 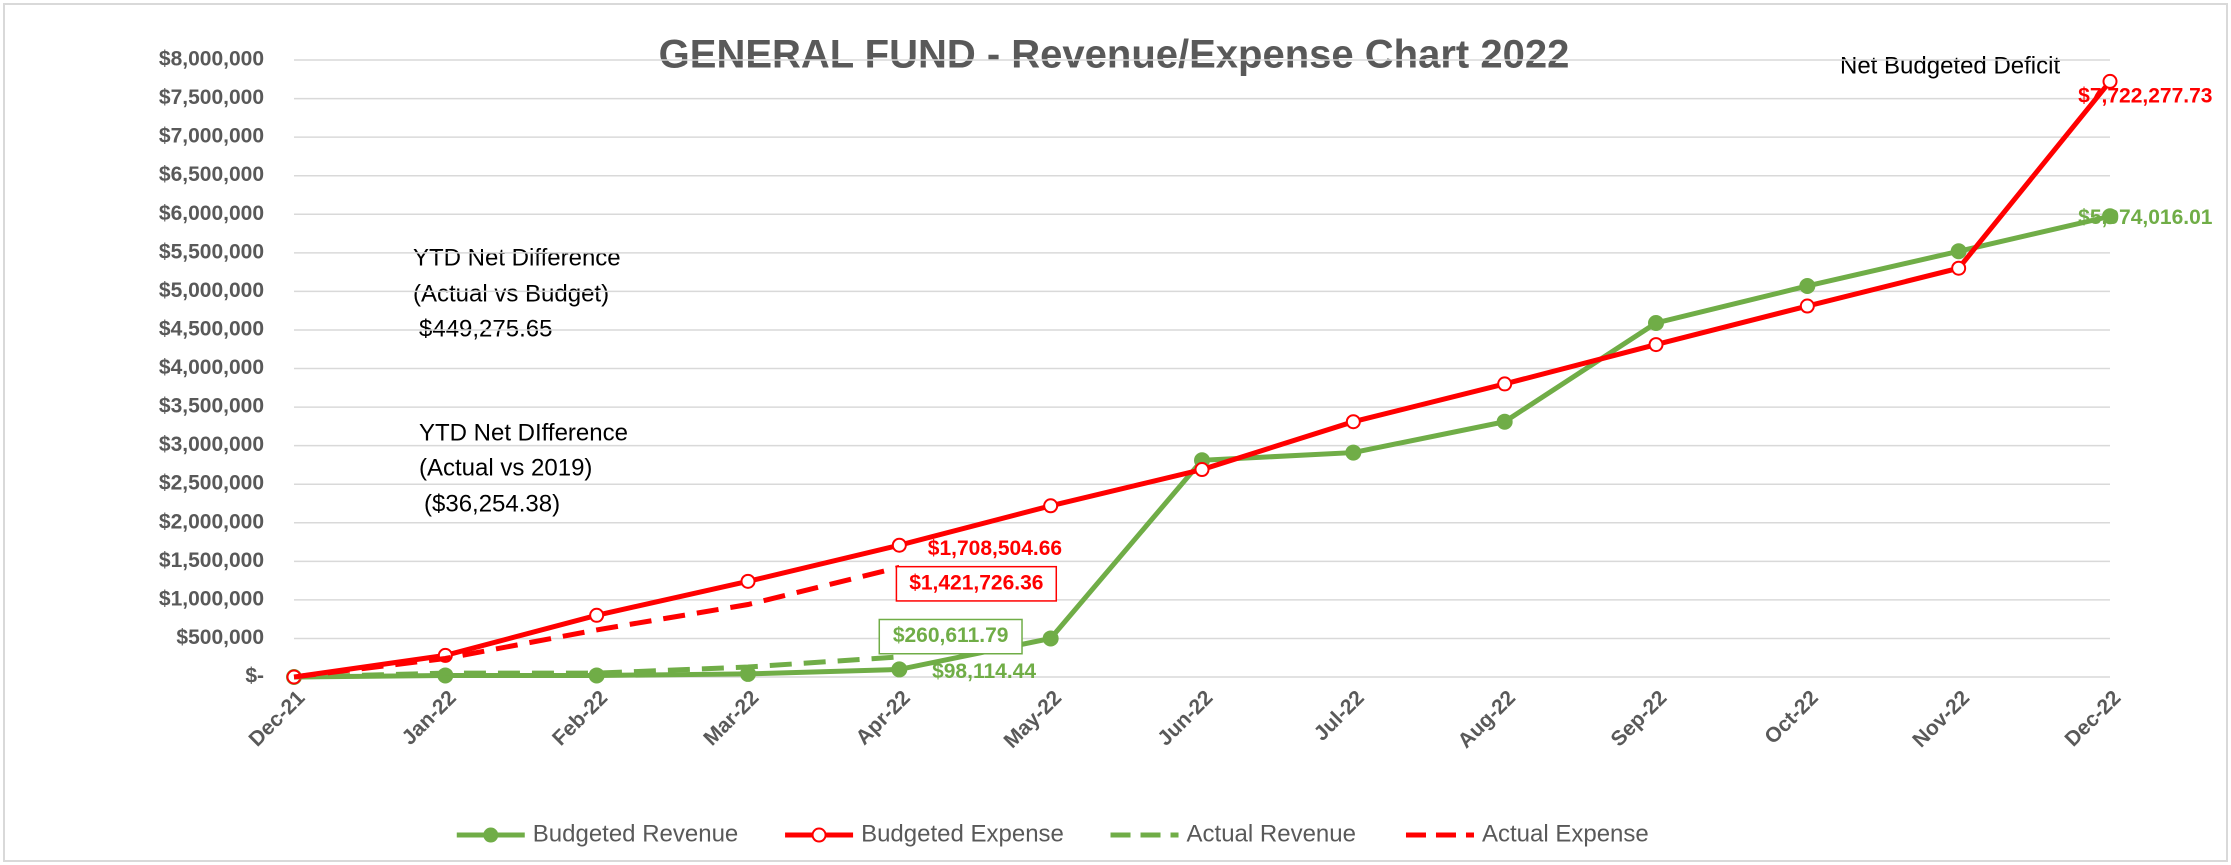 I want to click on y-tick-label: $2,000,000, so click(x=211, y=521).